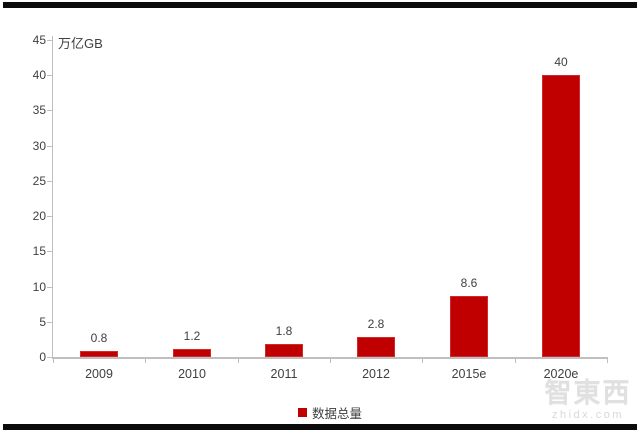 The image size is (640, 437). What do you see at coordinates (376, 324) in the screenshot?
I see `bar-value-label: 2.8` at bounding box center [376, 324].